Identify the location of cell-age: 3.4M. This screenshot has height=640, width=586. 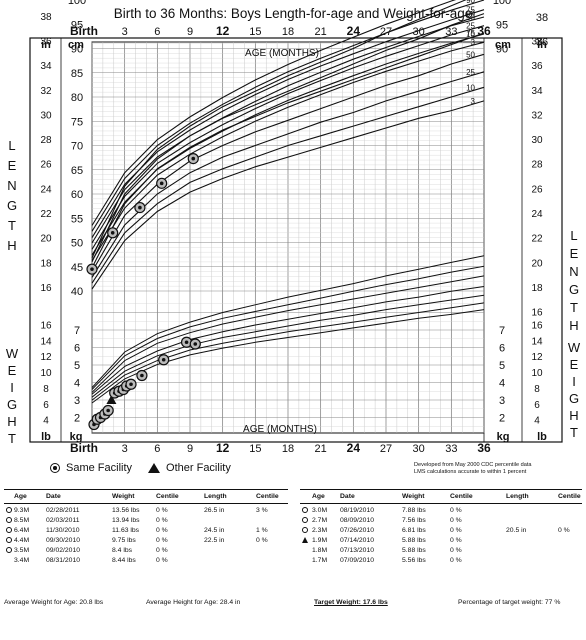
(22, 560).